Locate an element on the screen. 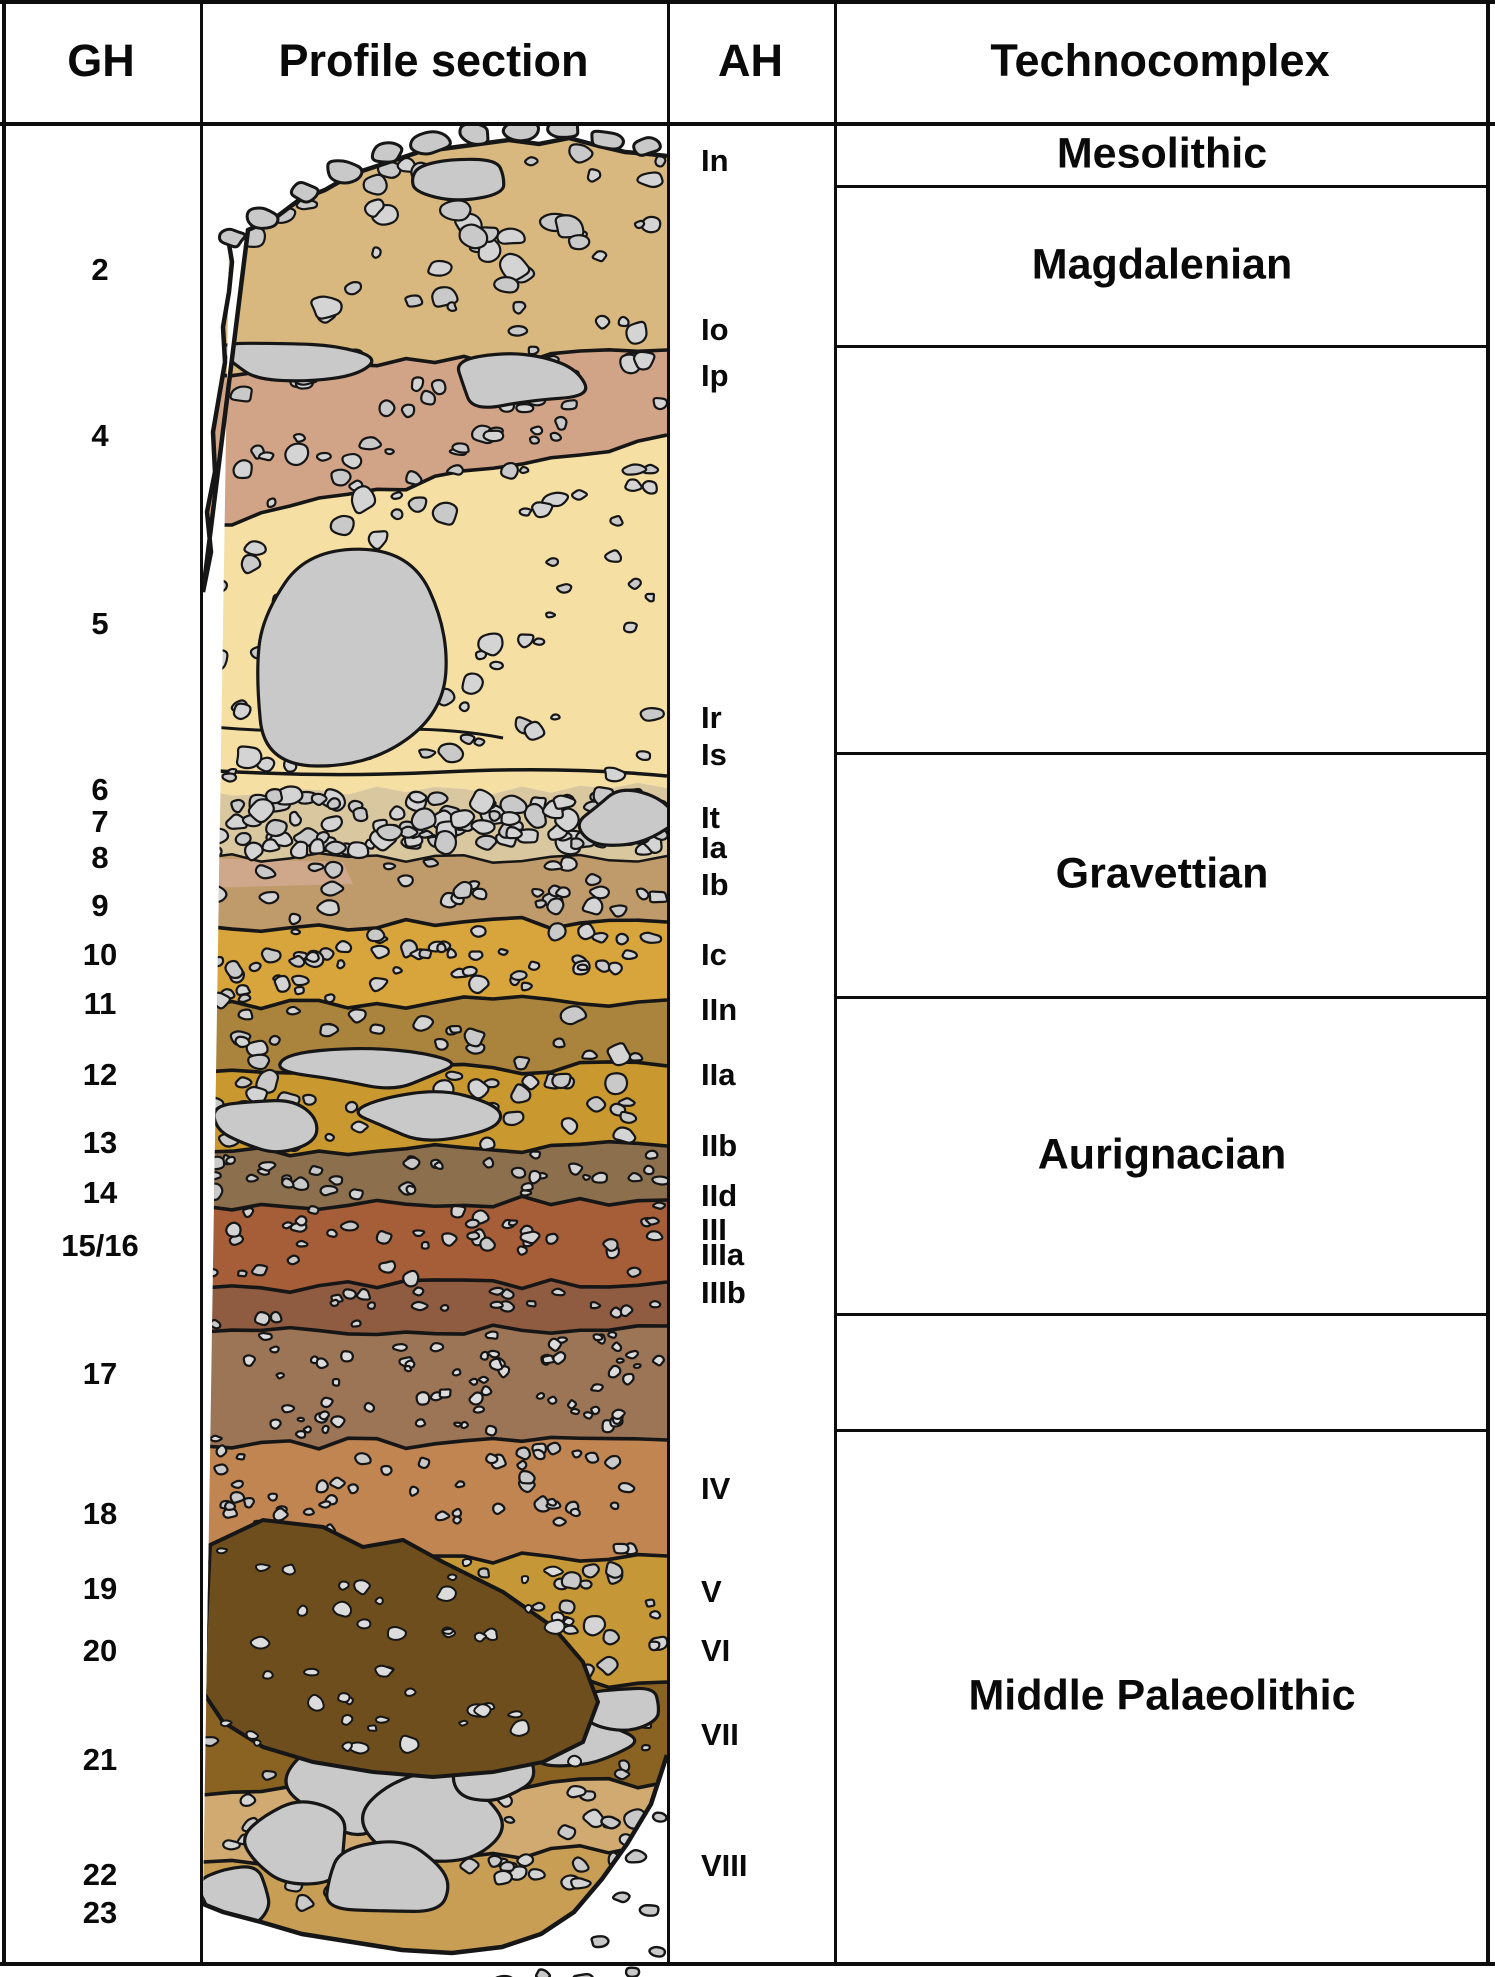 The image size is (1495, 1977). gh-label: 2 is located at coordinates (100, 269).